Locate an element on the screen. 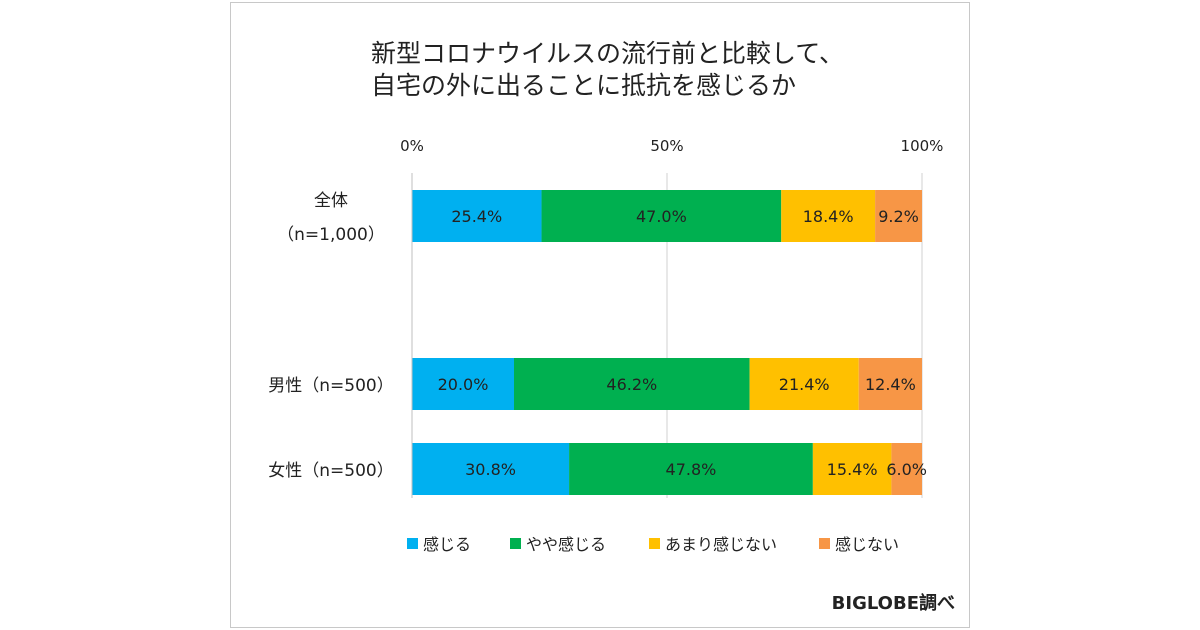 The image size is (1200, 630). data-label: 9.2% is located at coordinates (898, 216).